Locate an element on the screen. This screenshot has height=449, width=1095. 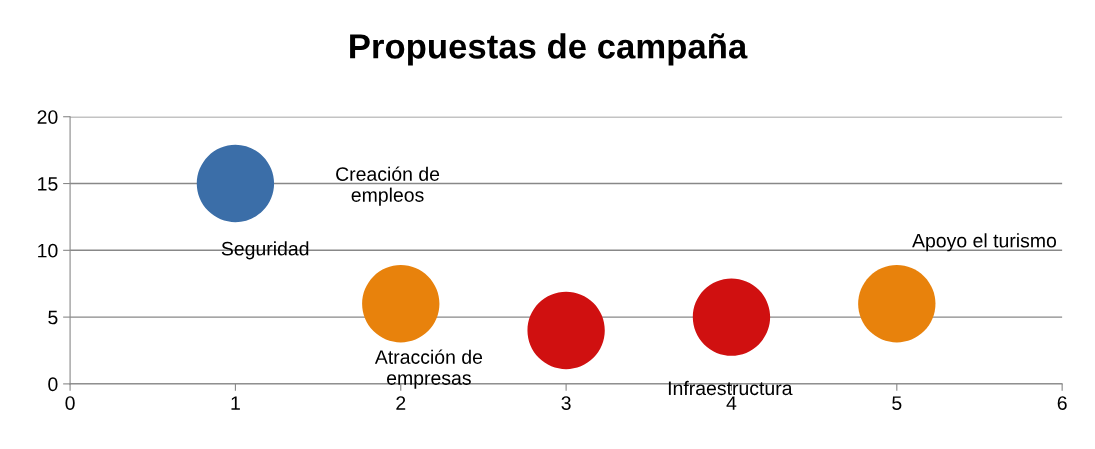
x-tick-label: 2 is located at coordinates (401, 403).